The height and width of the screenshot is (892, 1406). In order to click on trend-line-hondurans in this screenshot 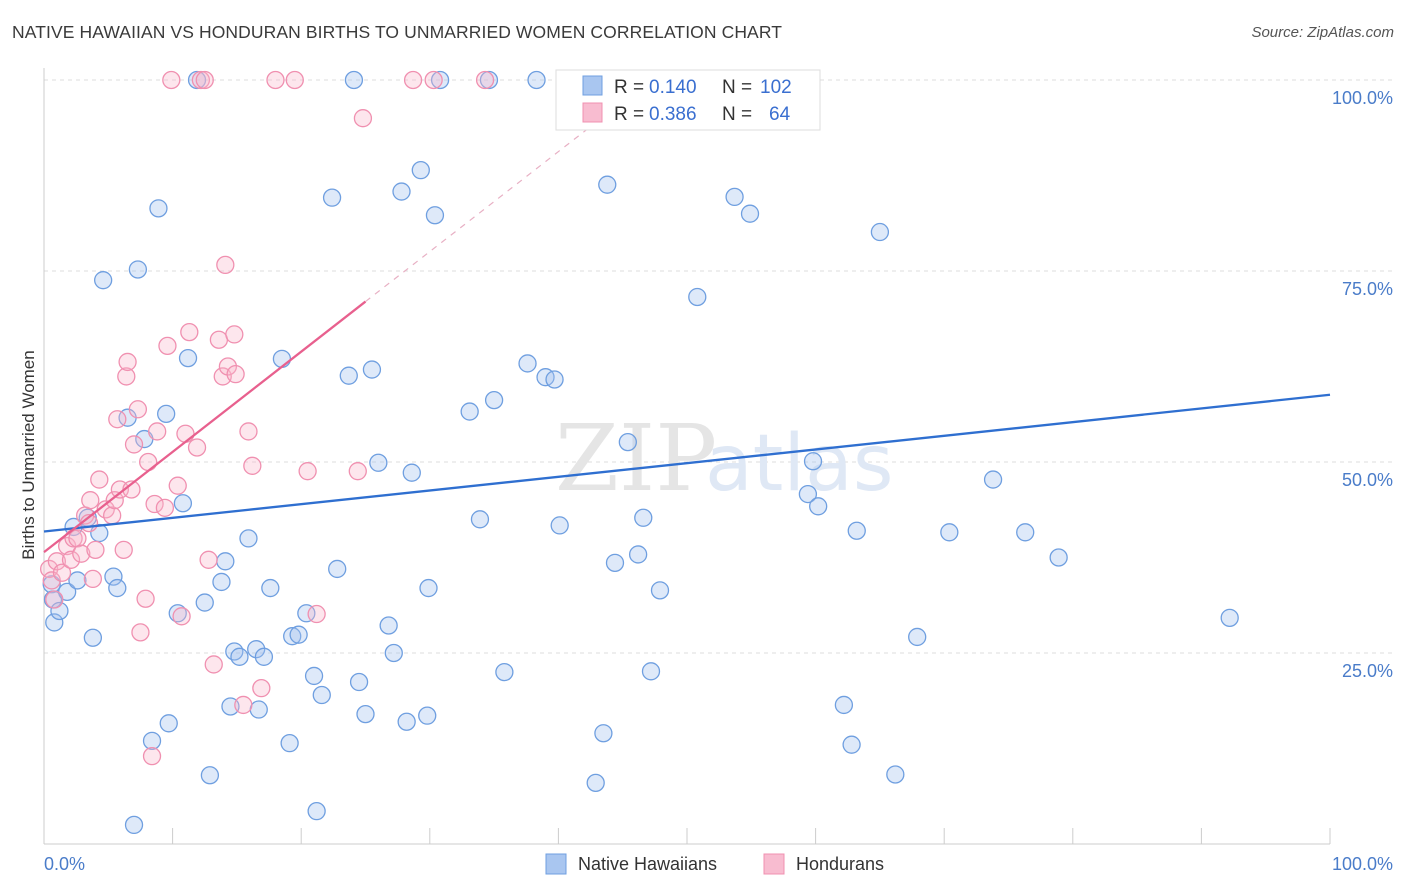, I will do `click(205, 427)`.